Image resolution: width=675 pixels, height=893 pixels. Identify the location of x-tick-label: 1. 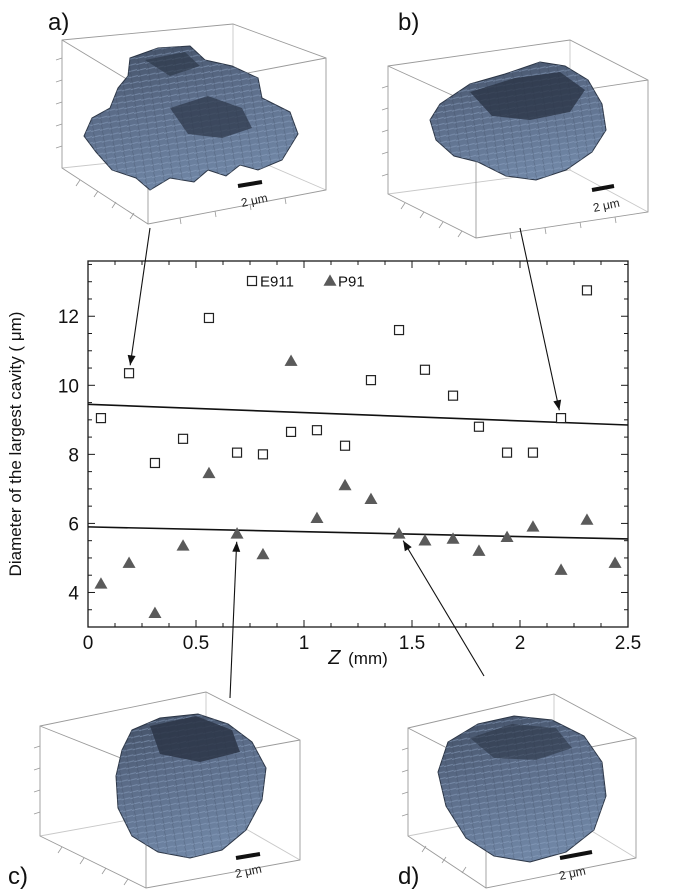
(304, 643).